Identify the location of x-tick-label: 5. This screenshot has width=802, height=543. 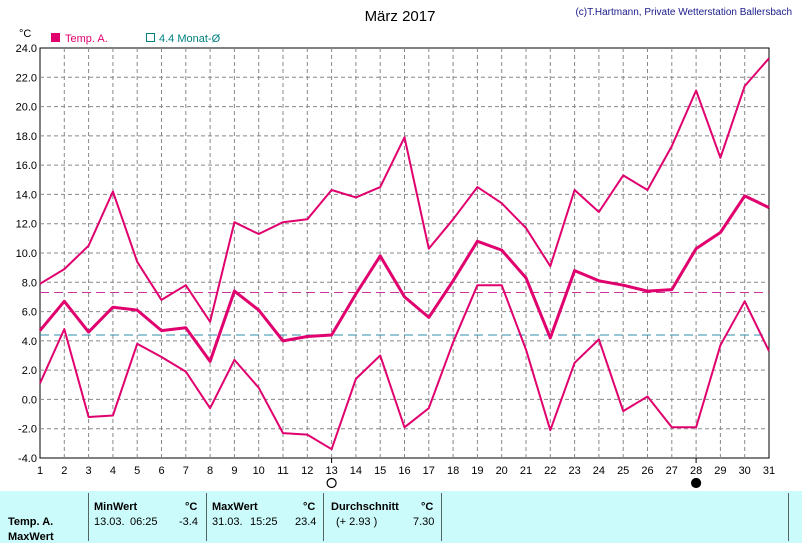
(137, 471).